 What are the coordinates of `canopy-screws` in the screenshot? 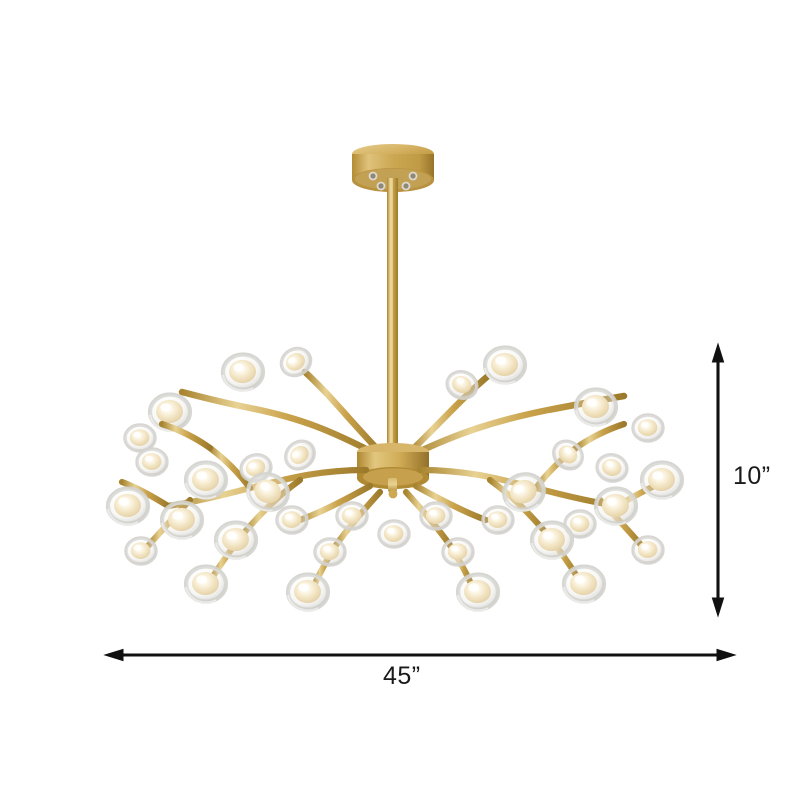 It's located at (393, 181).